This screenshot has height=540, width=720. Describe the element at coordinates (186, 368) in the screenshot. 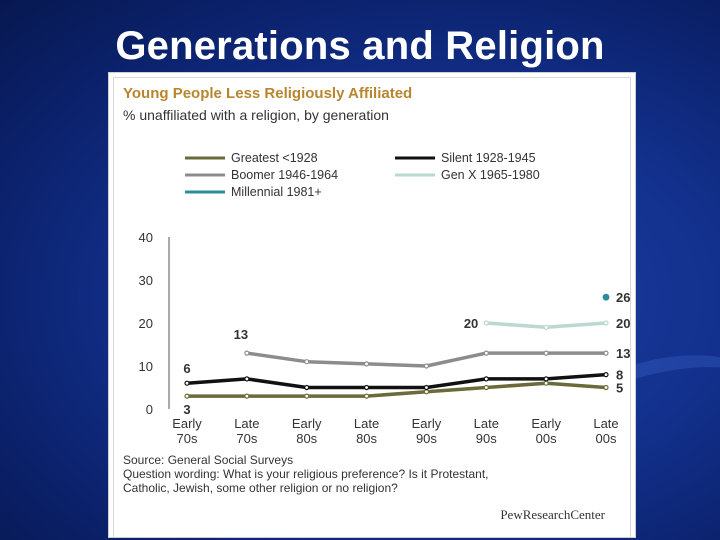

I see `data-label: 6` at that location.